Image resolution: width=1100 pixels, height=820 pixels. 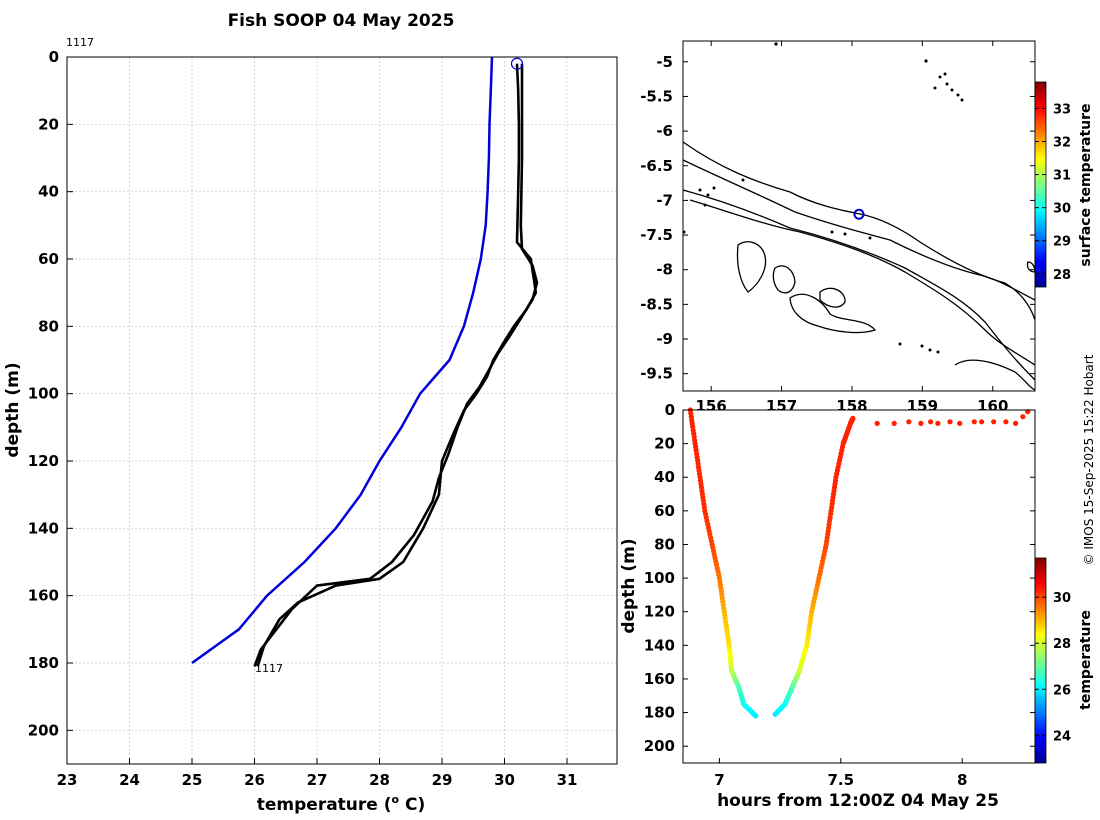 What do you see at coordinates (567, 780) in the screenshot?
I see `profile-xtick-label: 31` at bounding box center [567, 780].